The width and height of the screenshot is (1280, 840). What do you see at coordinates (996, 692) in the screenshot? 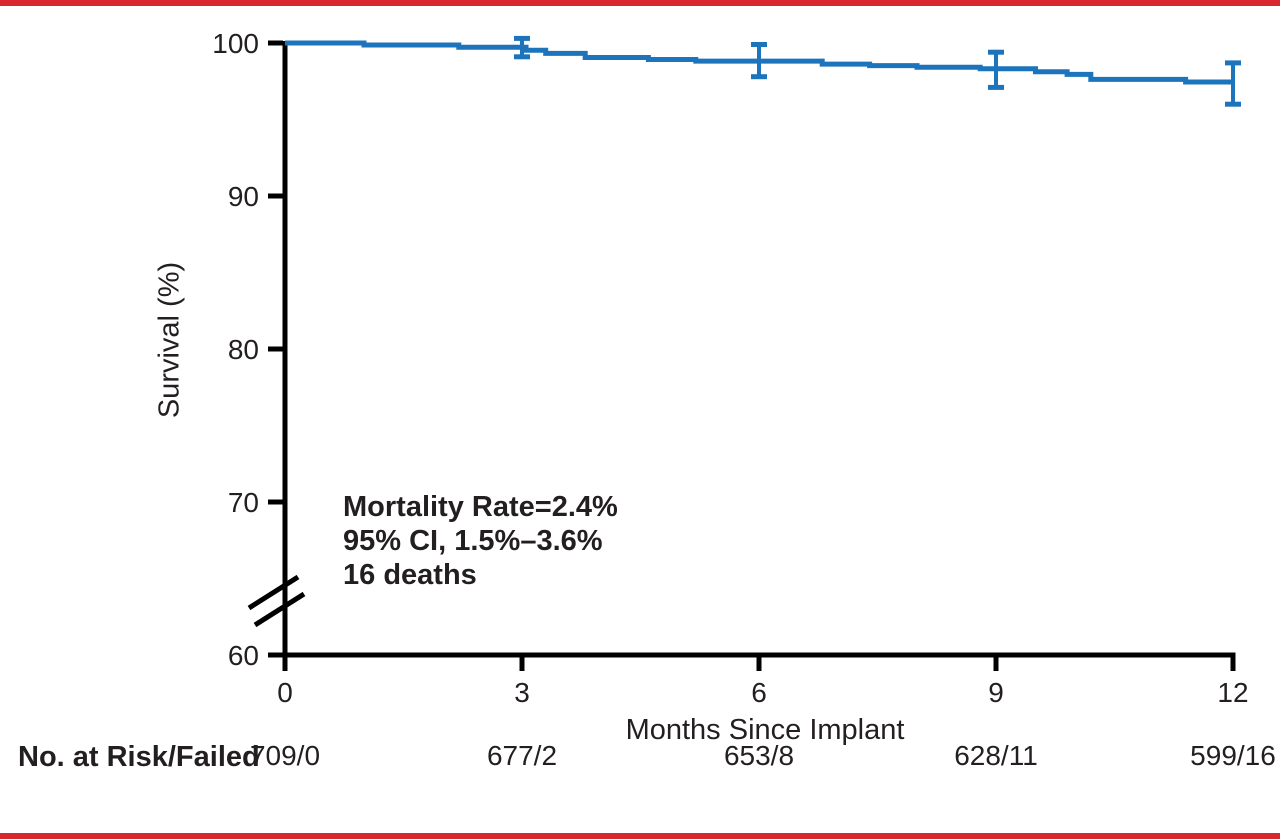
I see `x-tick-label: 9` at bounding box center [996, 692].